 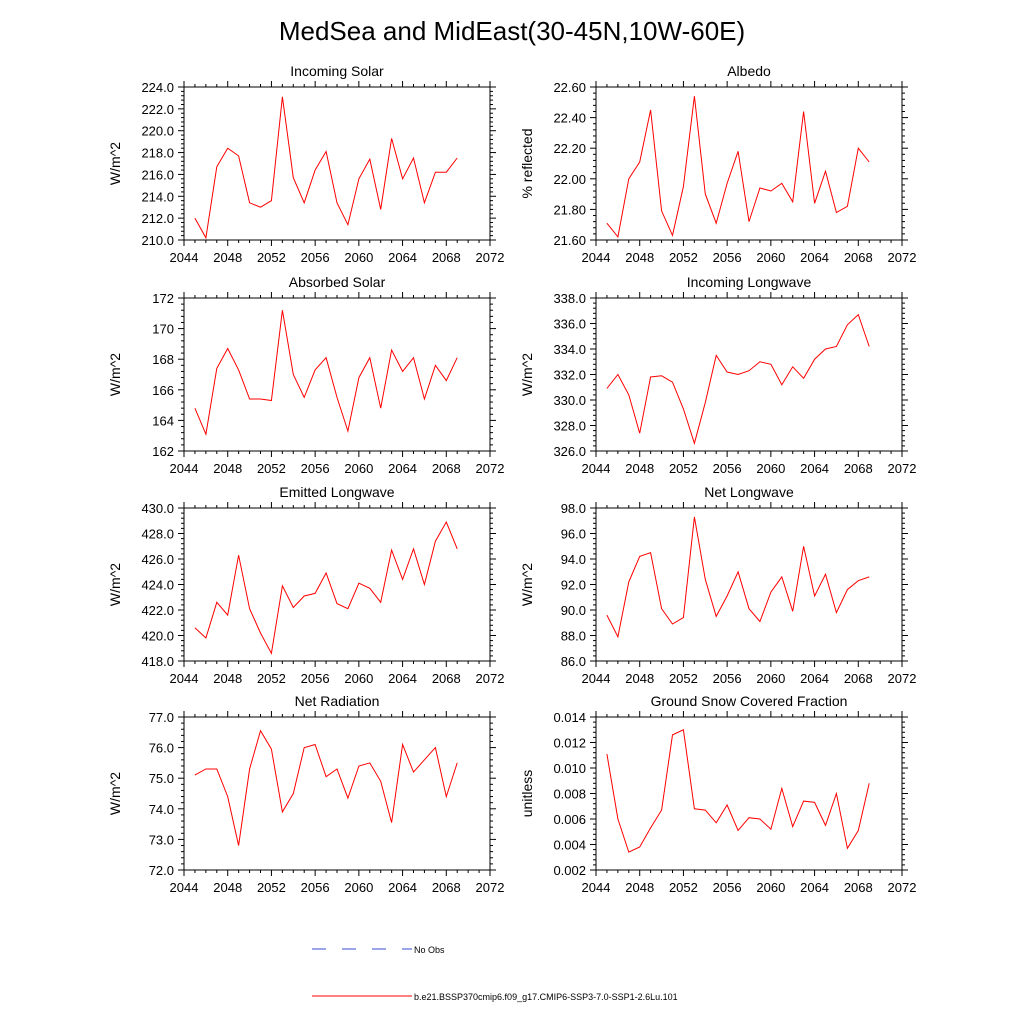 I want to click on y-tick-label: 164, so click(x=163, y=420).